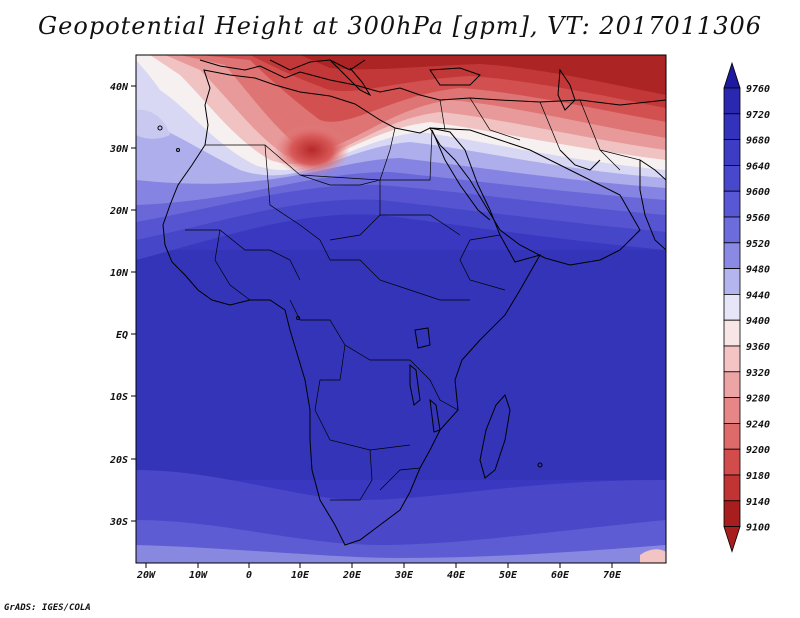 Image resolution: width=800 pixels, height=618 pixels. What do you see at coordinates (758, 347) in the screenshot?
I see `colorbar-label: 9360` at bounding box center [758, 347].